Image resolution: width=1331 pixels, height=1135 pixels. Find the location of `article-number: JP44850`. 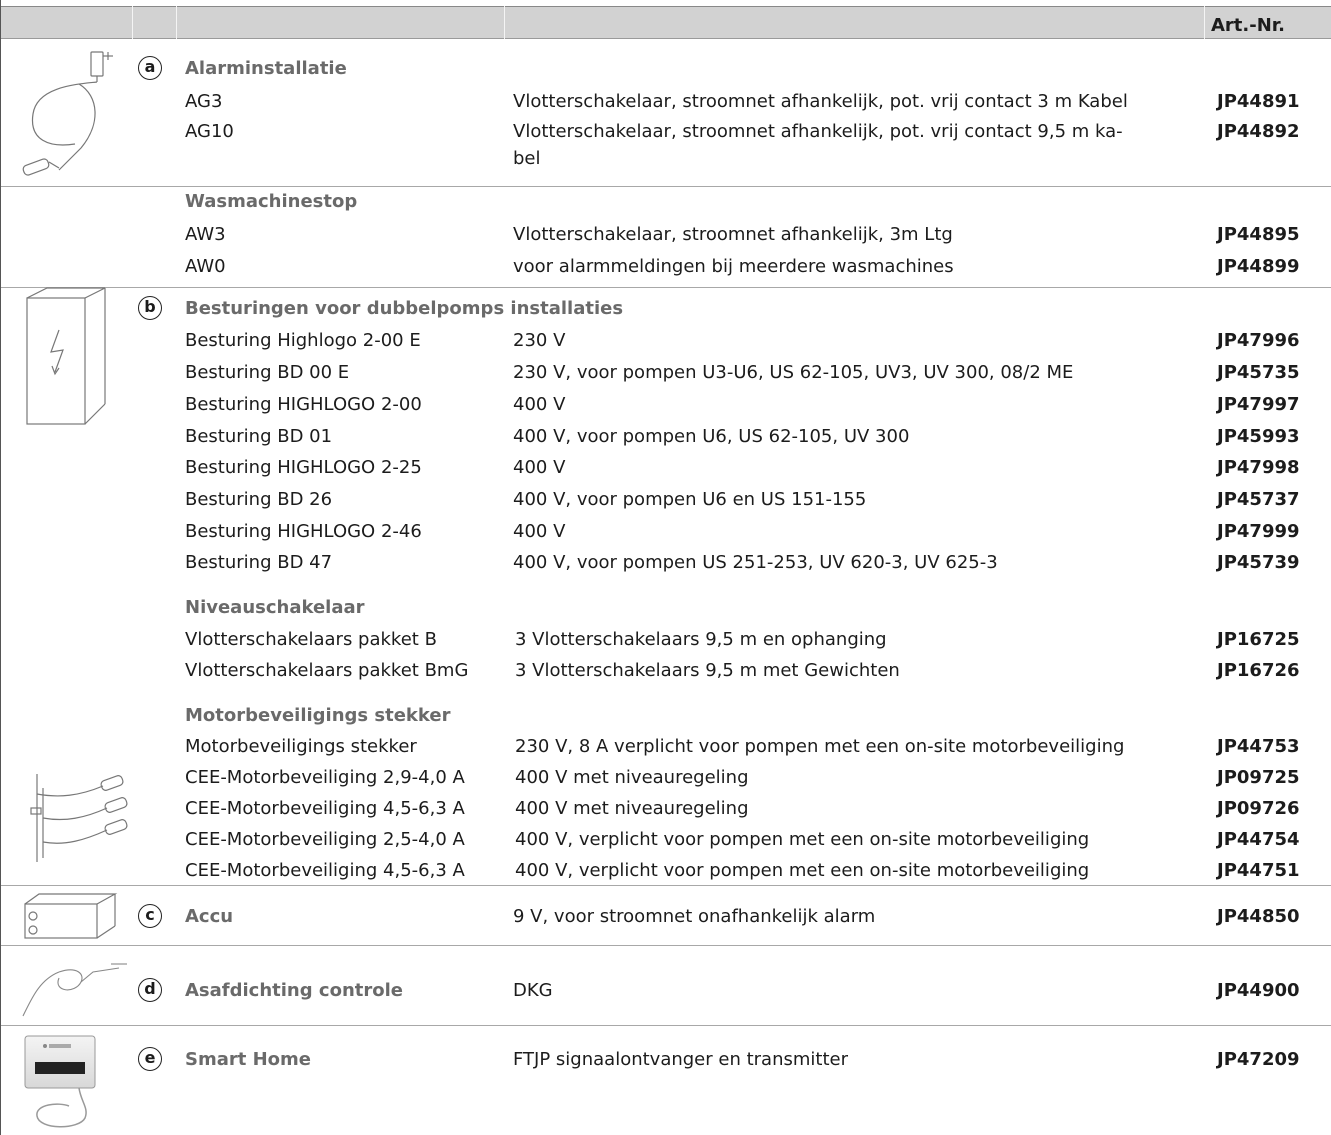

article-number: JP44850 is located at coordinates (1258, 916).